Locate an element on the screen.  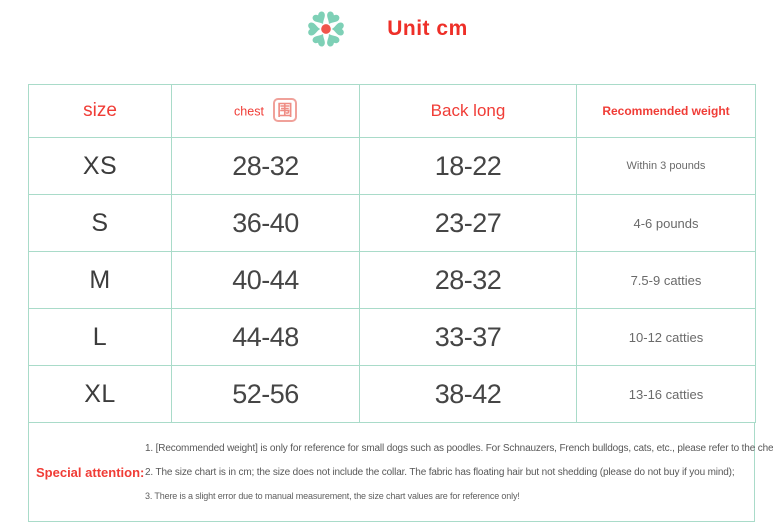
size-cell: XL is located at coordinates (100, 394).